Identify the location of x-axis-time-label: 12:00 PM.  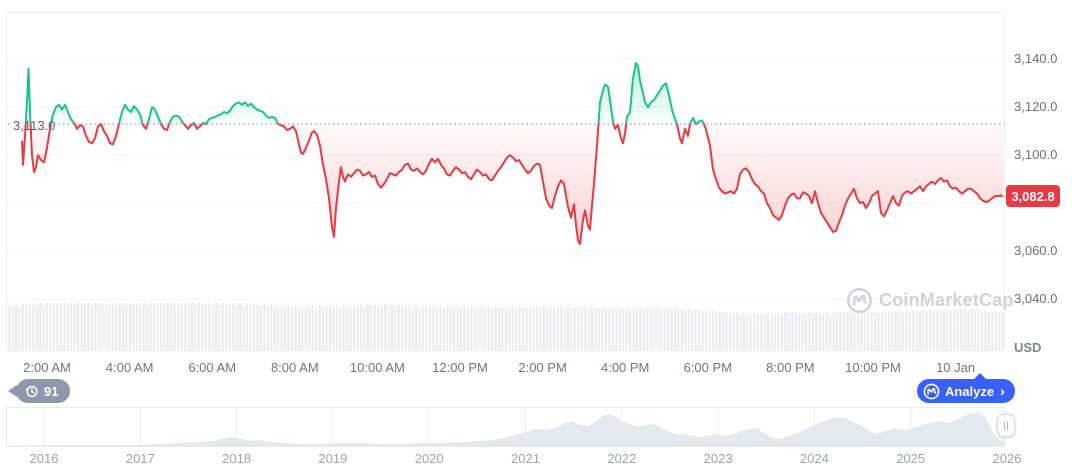
(460, 367).